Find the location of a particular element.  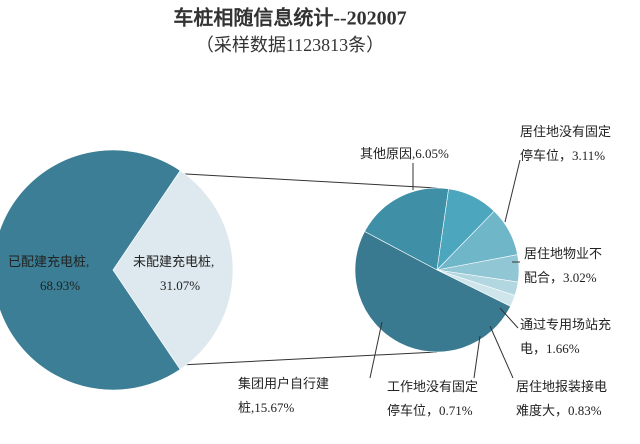

category-label: 配合， is located at coordinates (543, 277).